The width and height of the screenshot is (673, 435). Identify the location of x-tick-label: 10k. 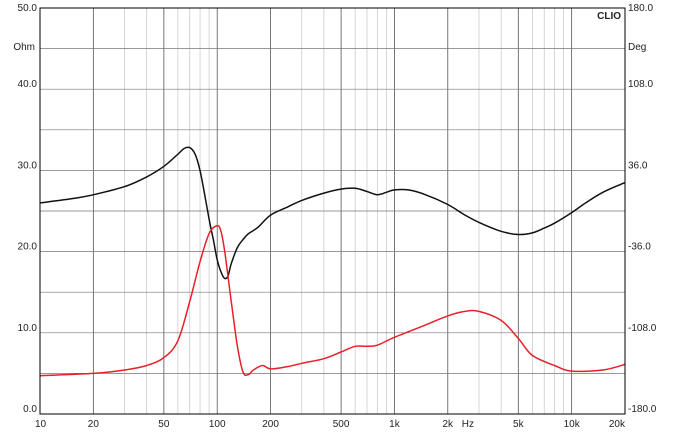
(572, 424).